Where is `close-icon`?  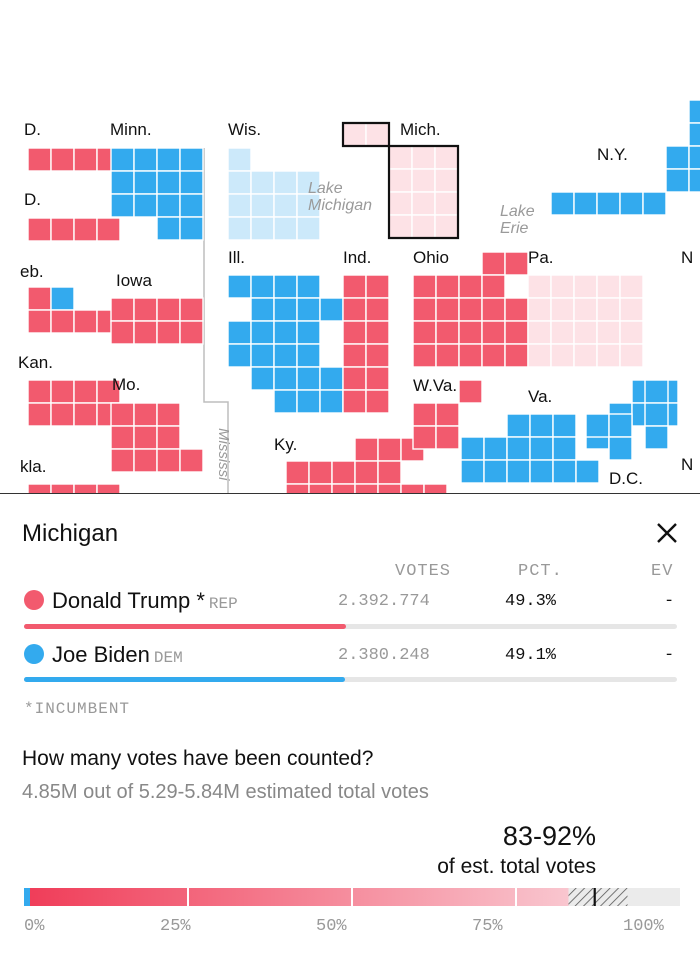 close-icon is located at coordinates (667, 533).